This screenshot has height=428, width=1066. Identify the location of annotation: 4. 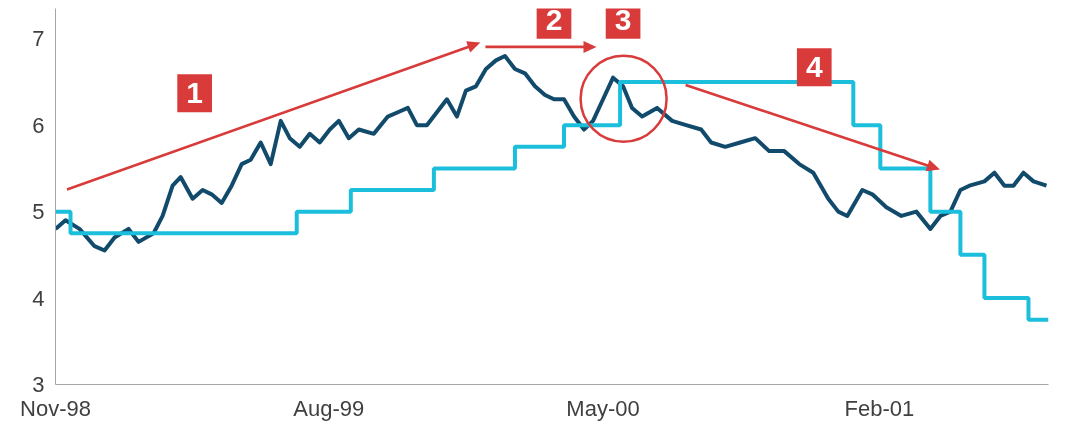
(814, 67).